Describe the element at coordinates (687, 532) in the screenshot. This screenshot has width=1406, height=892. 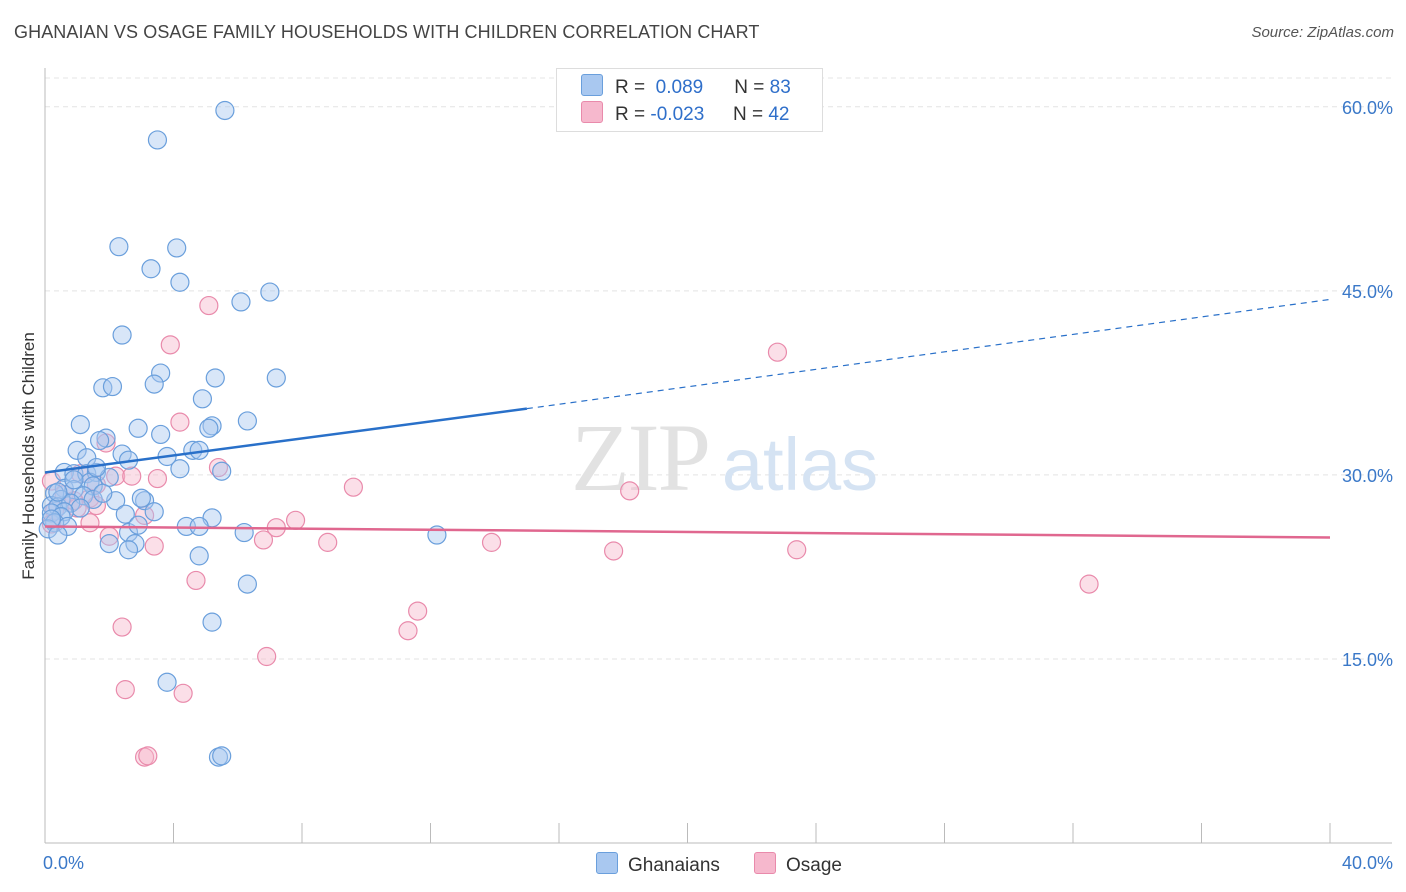
I see `osage-trend-line` at that location.